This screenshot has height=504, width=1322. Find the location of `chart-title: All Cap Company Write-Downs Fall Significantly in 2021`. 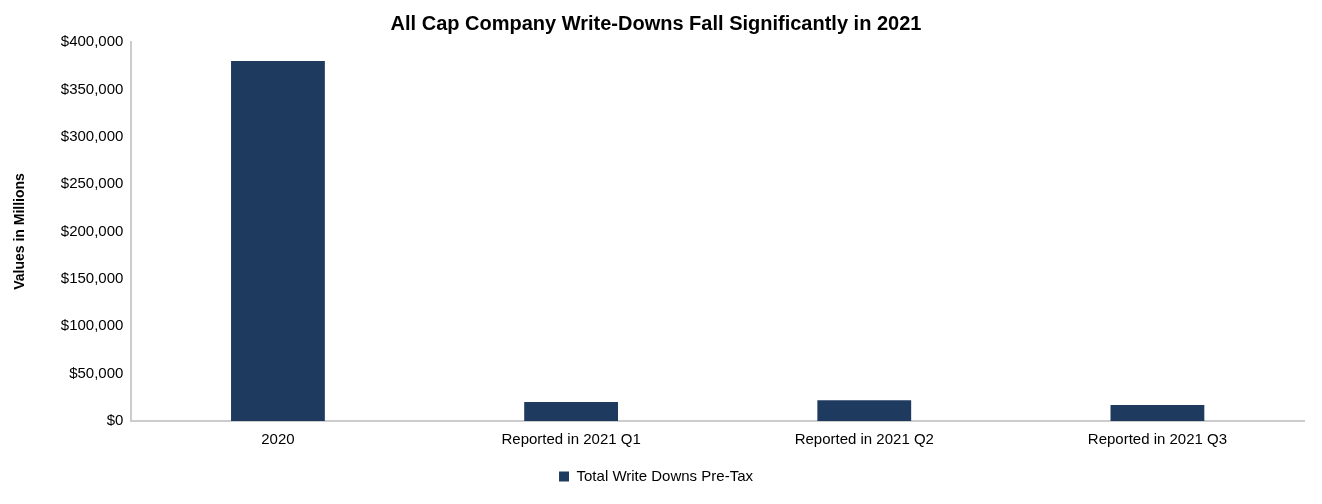

chart-title: All Cap Company Write-Downs Fall Significantly in 2021 is located at coordinates (656, 22).